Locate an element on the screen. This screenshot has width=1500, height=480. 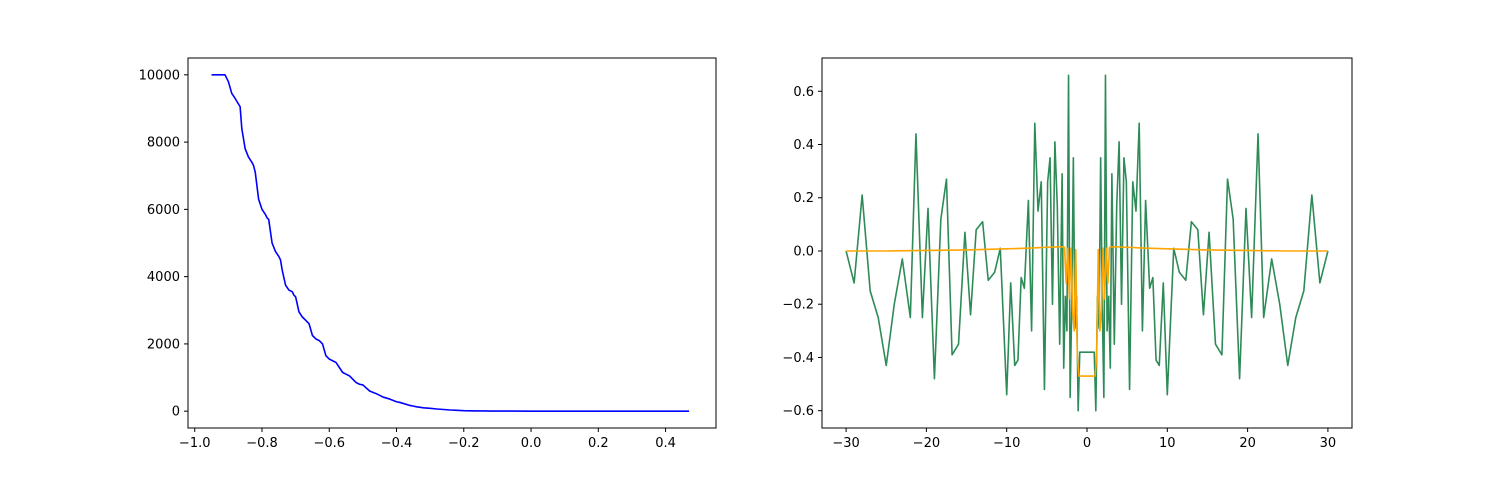
x-tick-label: −0.4 is located at coordinates (397, 443).